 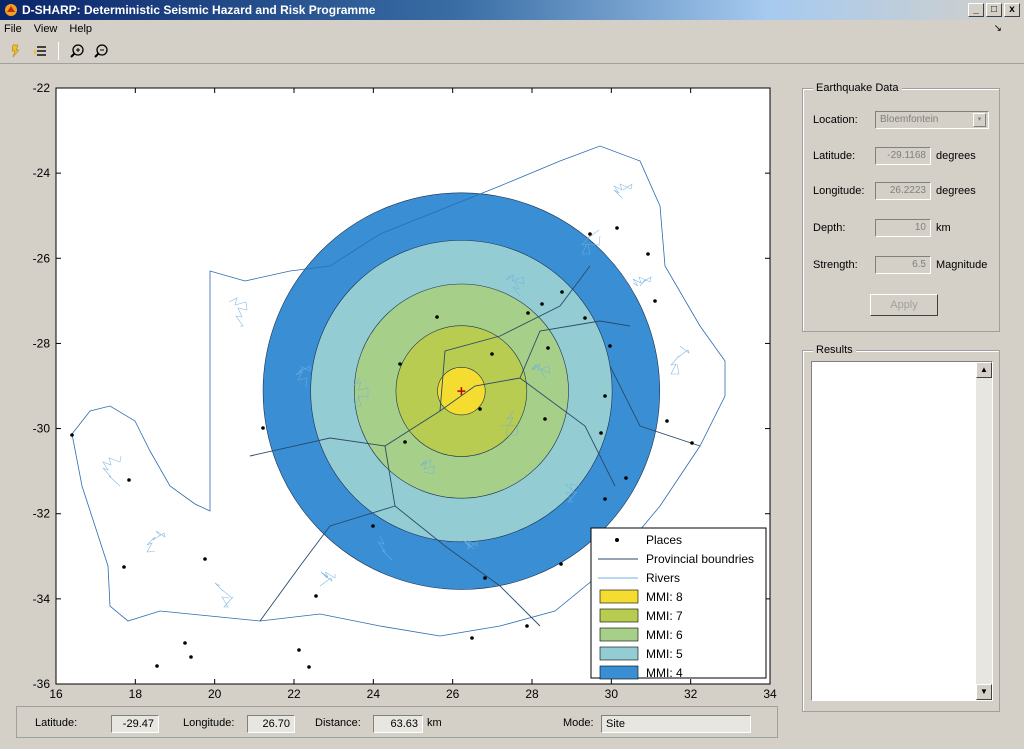 I want to click on minimize-button: _, so click(x=976, y=10).